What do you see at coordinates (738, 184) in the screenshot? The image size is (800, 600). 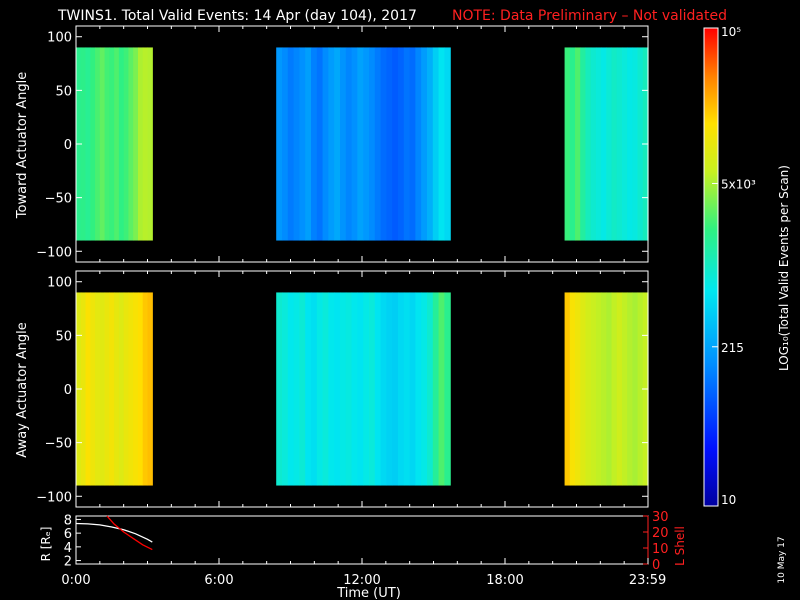 I see `colorbar-tick-label: 5x10³` at bounding box center [738, 184].